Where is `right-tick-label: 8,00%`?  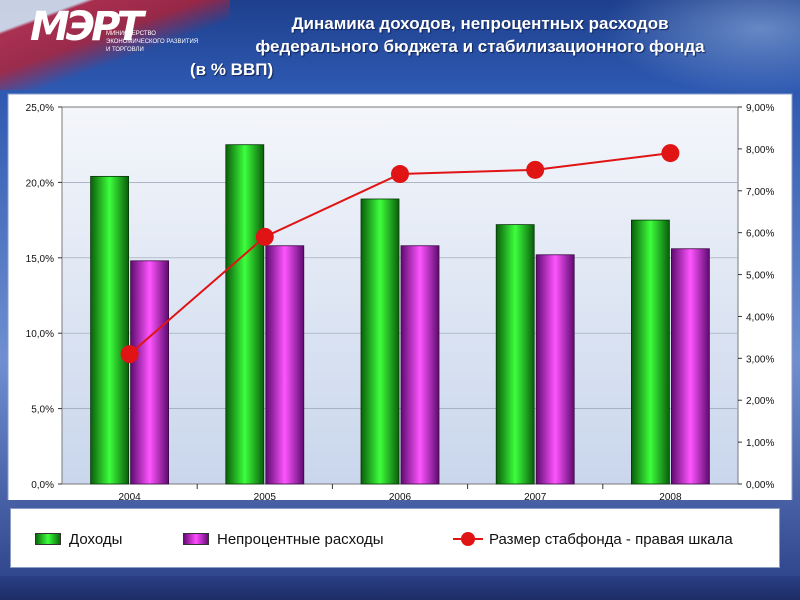 right-tick-label: 8,00% is located at coordinates (760, 150).